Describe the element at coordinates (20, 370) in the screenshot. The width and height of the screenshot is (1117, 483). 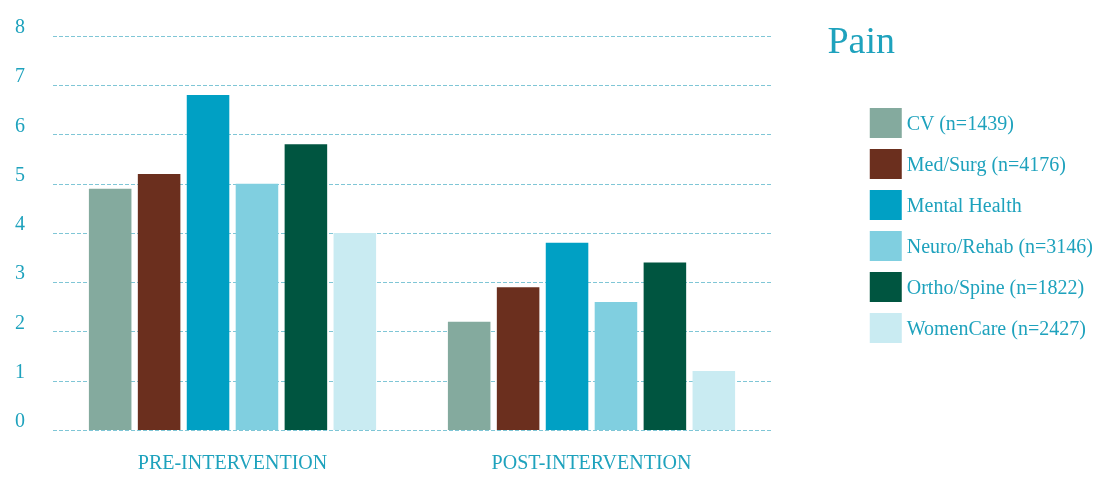
I see `y-tick-label: 1` at that location.